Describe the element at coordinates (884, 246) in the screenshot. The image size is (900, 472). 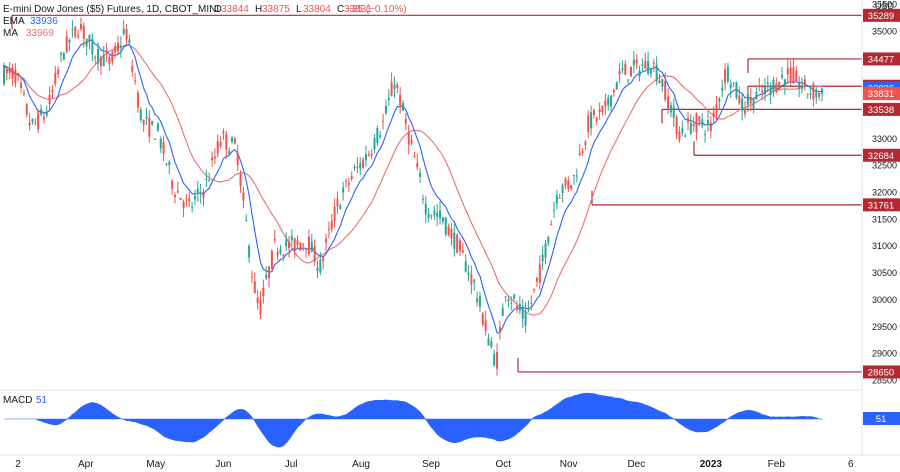
I see `price-tick-label: 31000` at that location.